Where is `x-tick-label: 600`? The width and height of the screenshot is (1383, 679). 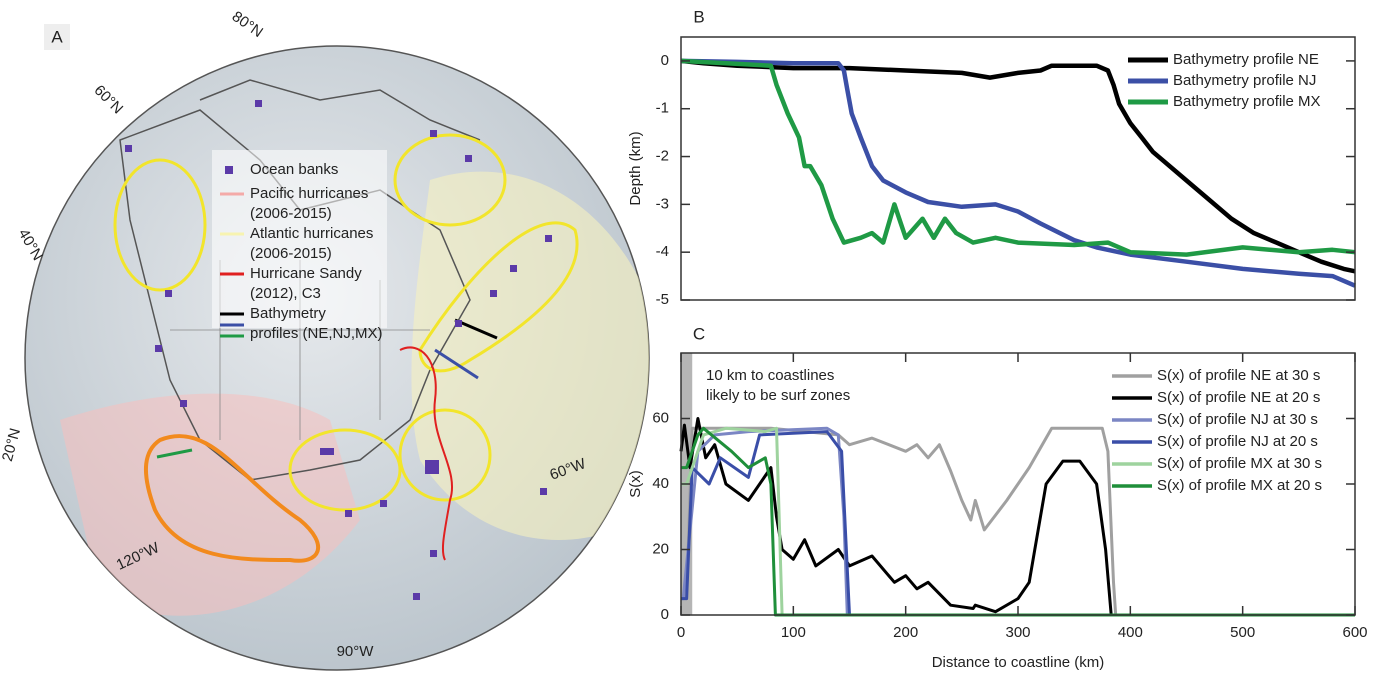 x-tick-label: 600 is located at coordinates (1354, 632).